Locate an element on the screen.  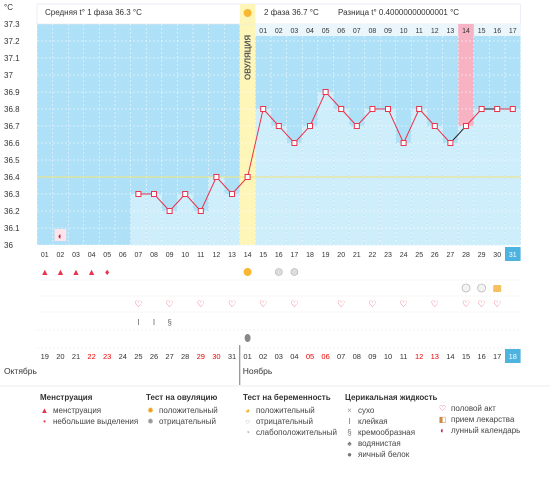
moon-icon: ◐ is located at coordinates (442, 430).